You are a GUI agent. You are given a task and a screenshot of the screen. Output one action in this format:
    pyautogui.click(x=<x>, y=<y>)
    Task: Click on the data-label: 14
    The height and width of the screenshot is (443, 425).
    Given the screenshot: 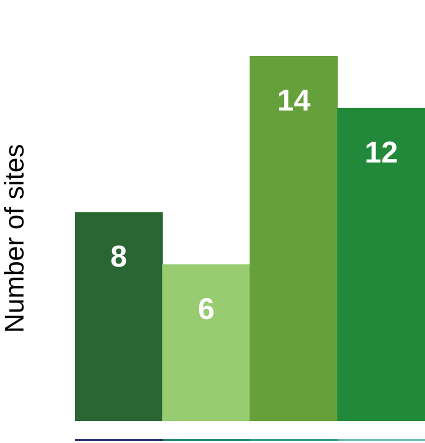 What is the action you would take?
    pyautogui.click(x=294, y=101)
    